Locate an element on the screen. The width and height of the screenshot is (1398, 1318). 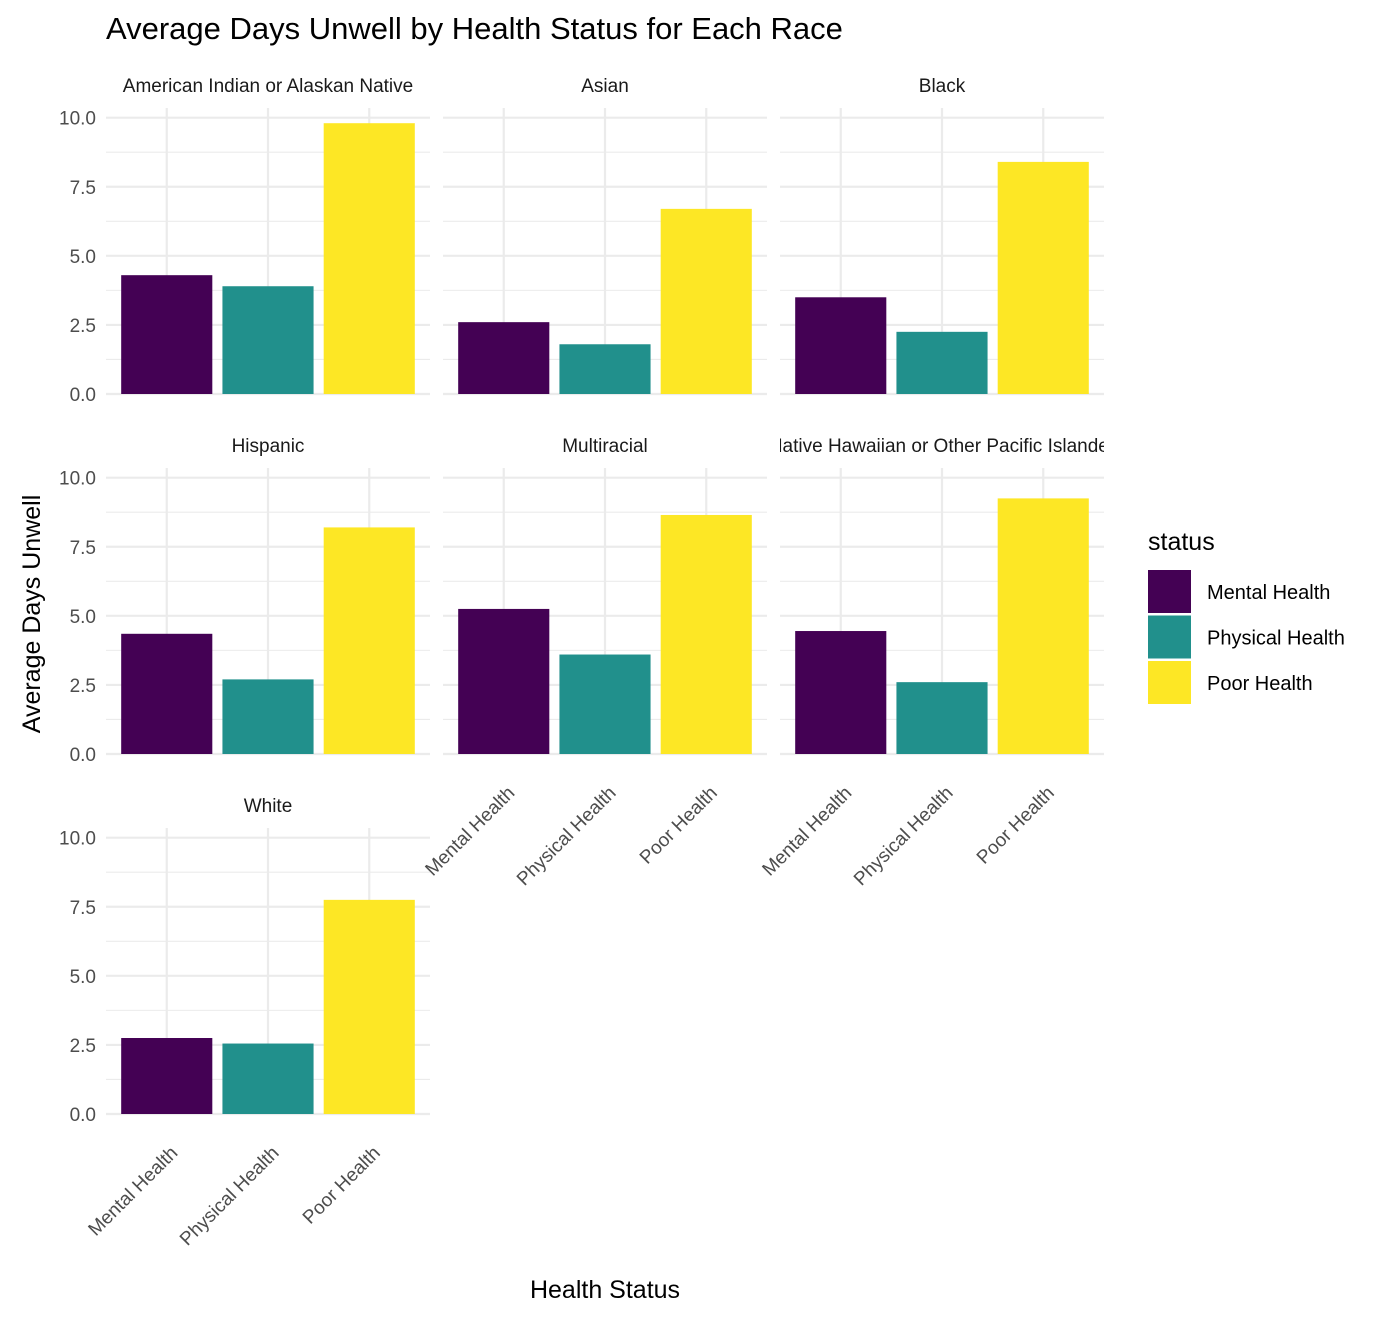
x-axis-title: Health Status is located at coordinates (605, 1290).